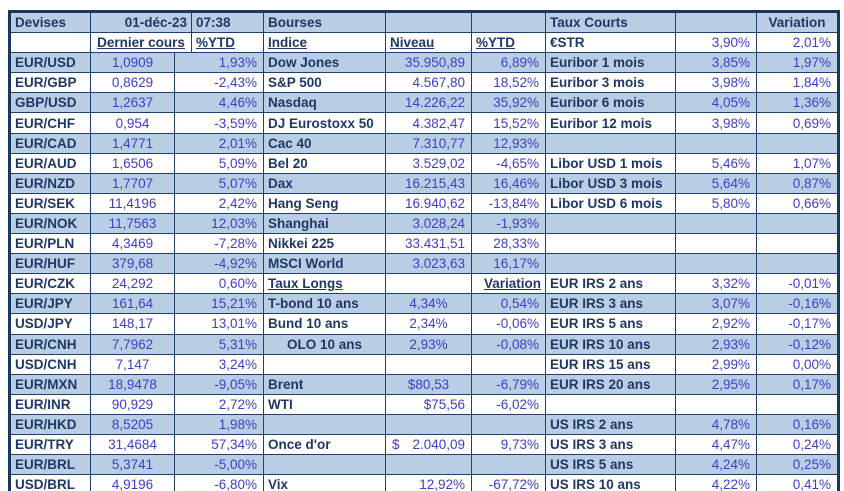  I want to click on column-header-variation-text: Variation, so click(512, 284).